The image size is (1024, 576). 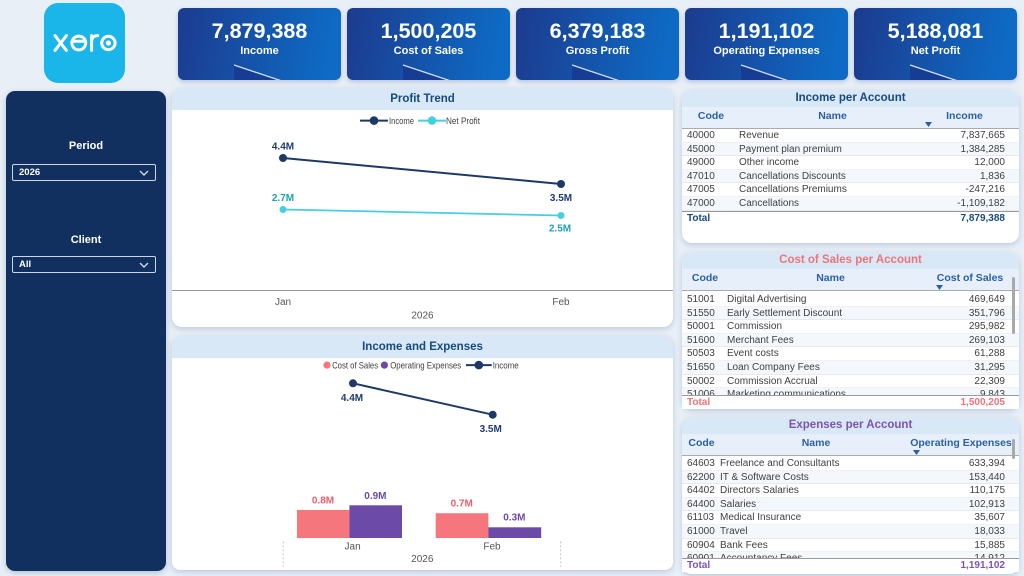 I want to click on svg-text: 0.8M, so click(x=323, y=500).